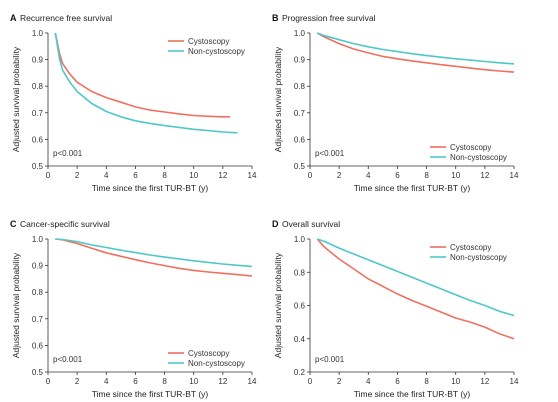 The width and height of the screenshot is (558, 402). What do you see at coordinates (66, 18) in the screenshot?
I see `panel-title: Recurrence free survival` at bounding box center [66, 18].